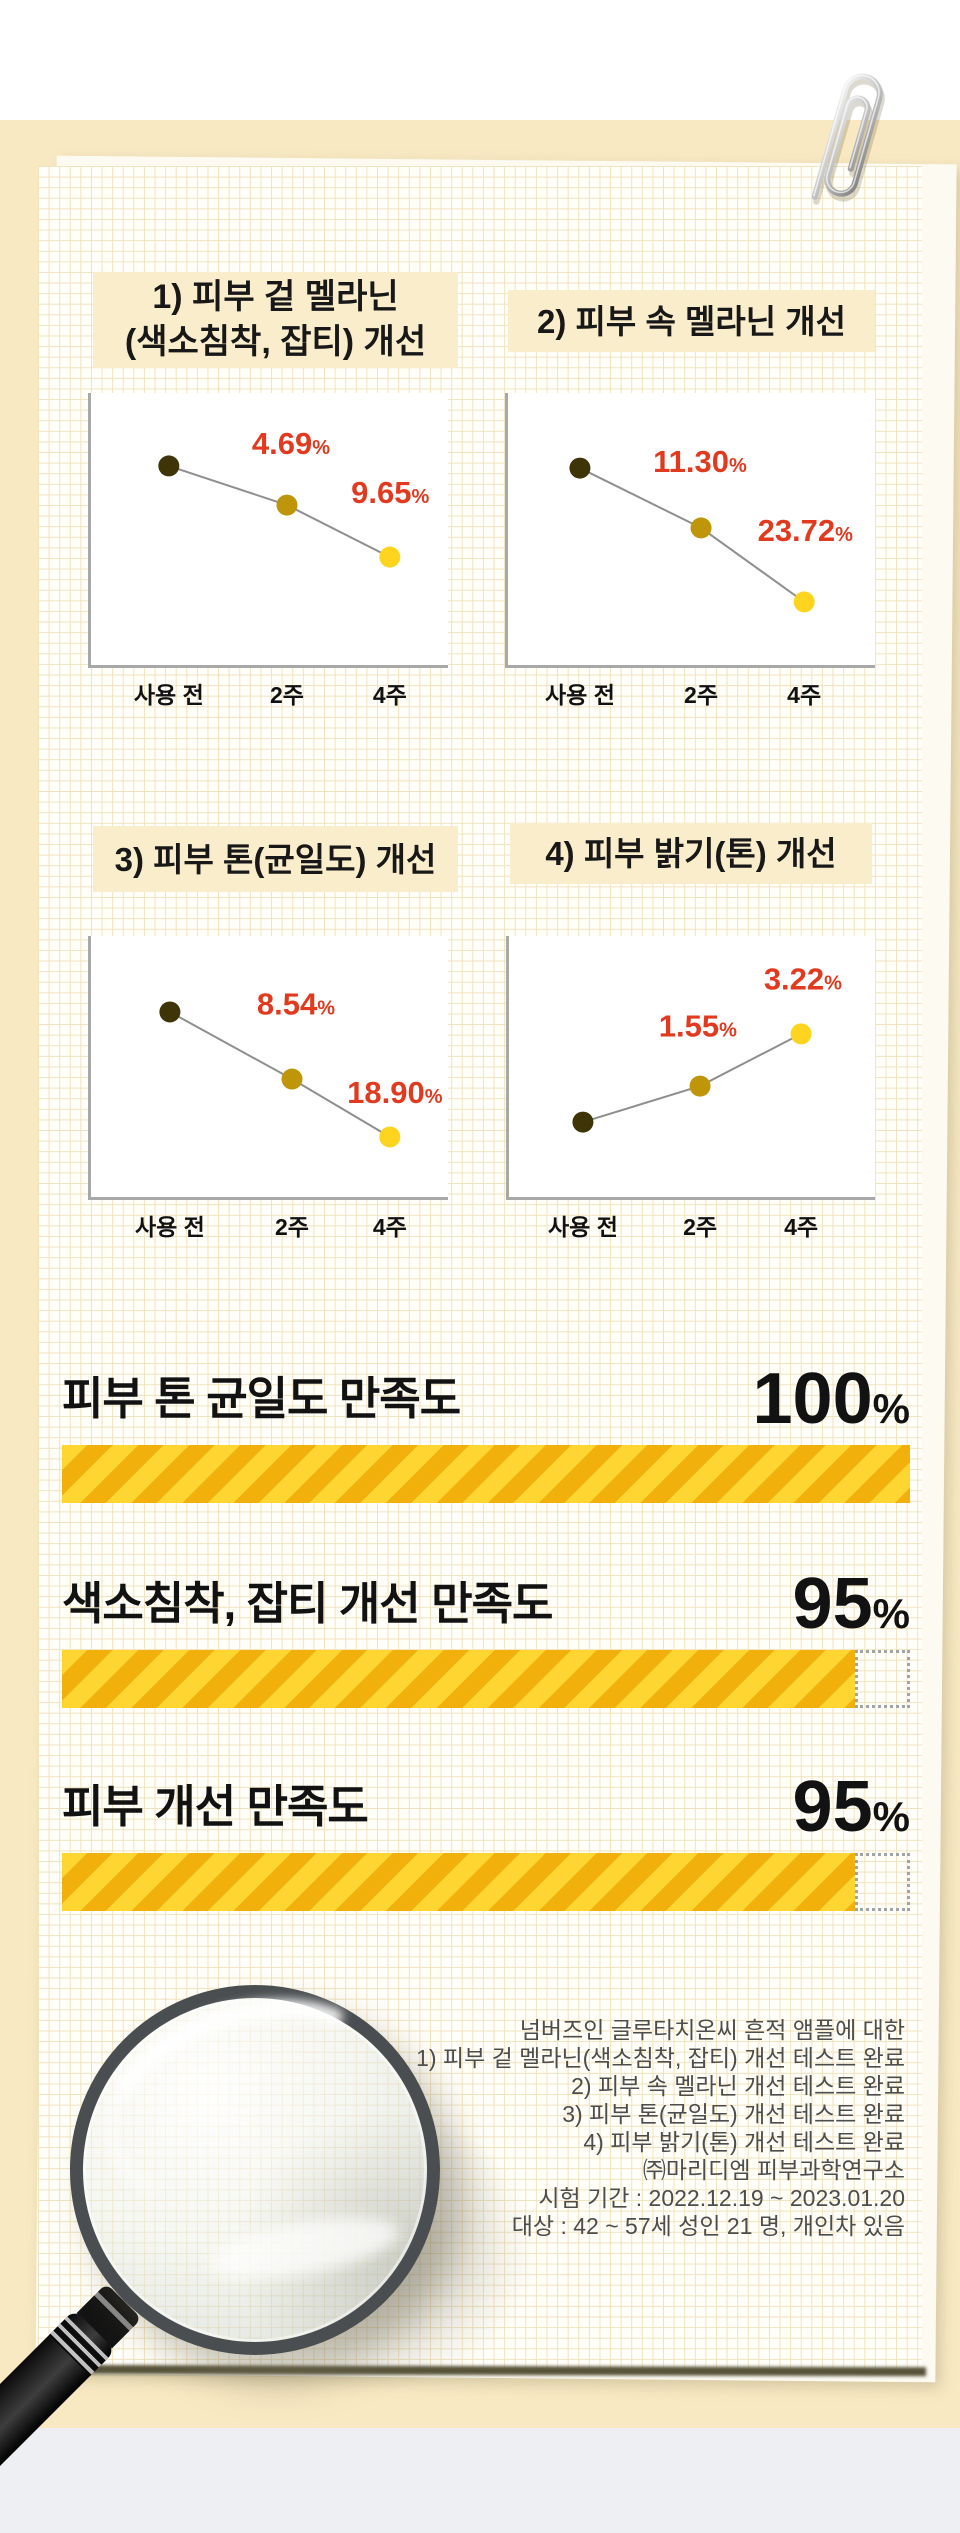  What do you see at coordinates (486, 1399) in the screenshot?
I see `satisfaction-row-1-header: 피부 톤 균일도 만족도 100%` at bounding box center [486, 1399].